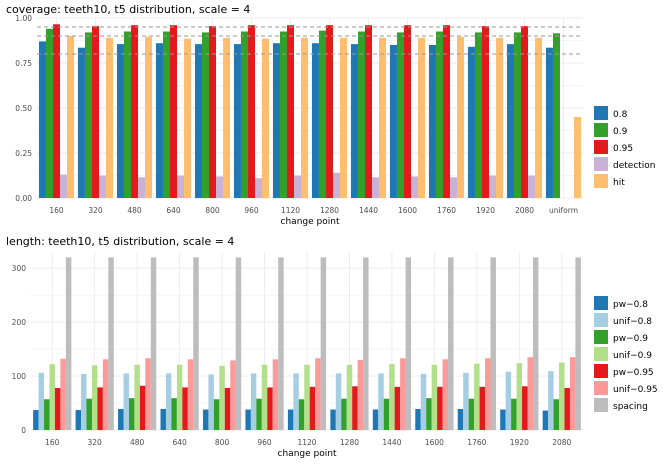 This screenshot has width=664, height=466. I want to click on length-x-tick-label: 2080, so click(561, 442).